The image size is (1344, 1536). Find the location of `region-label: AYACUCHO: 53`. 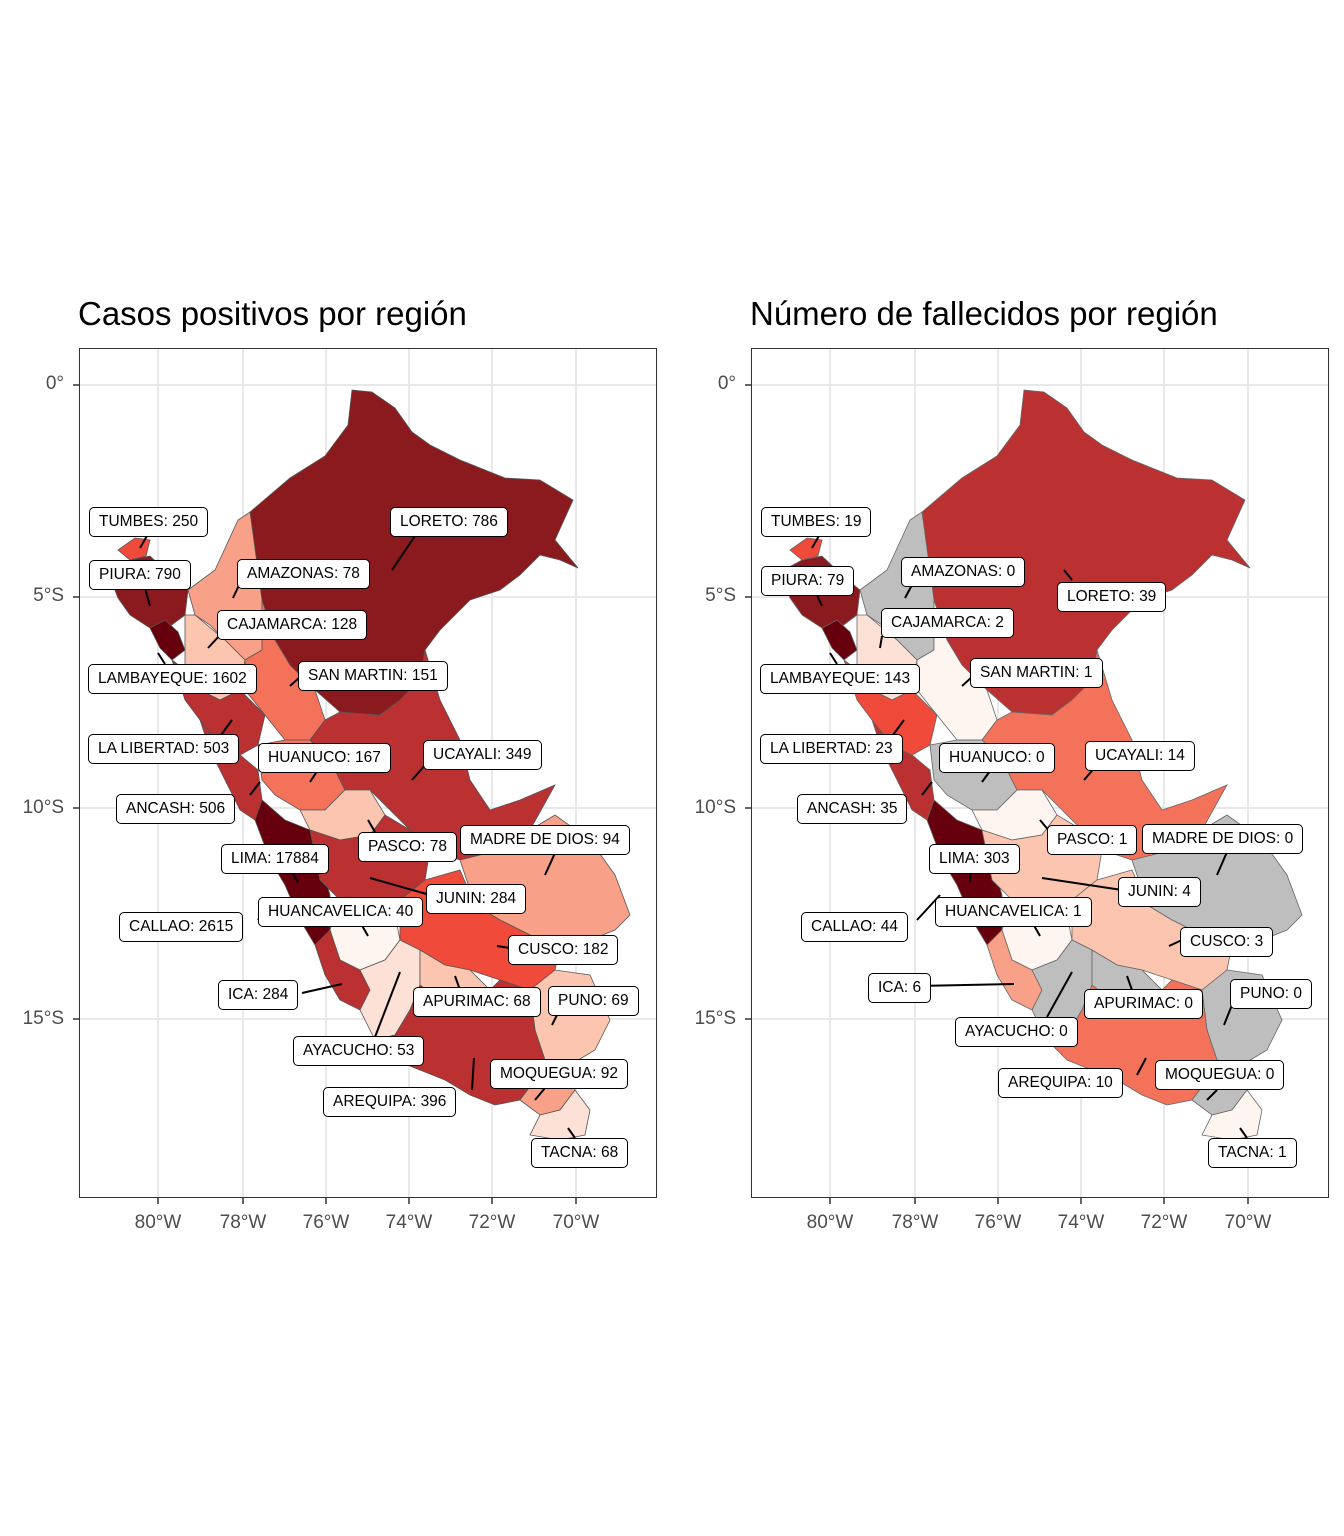

region-label: AYACUCHO: 53 is located at coordinates (359, 1051).